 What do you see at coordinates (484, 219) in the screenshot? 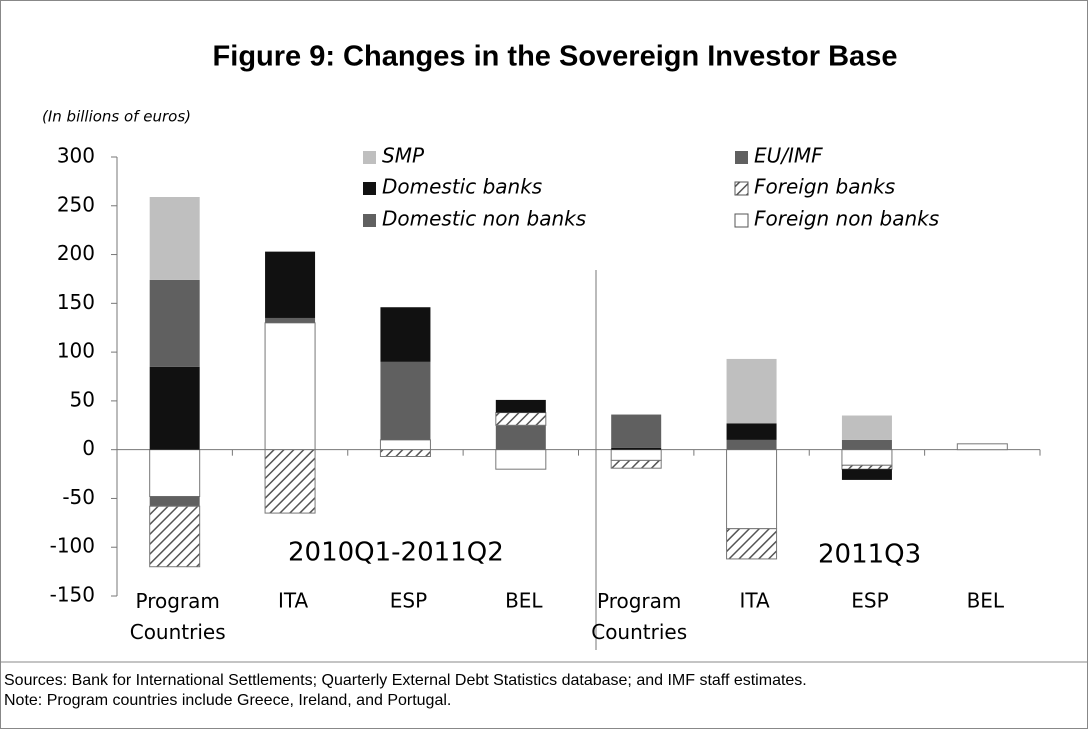
I see `legend-label: Domestic non banks` at bounding box center [484, 219].